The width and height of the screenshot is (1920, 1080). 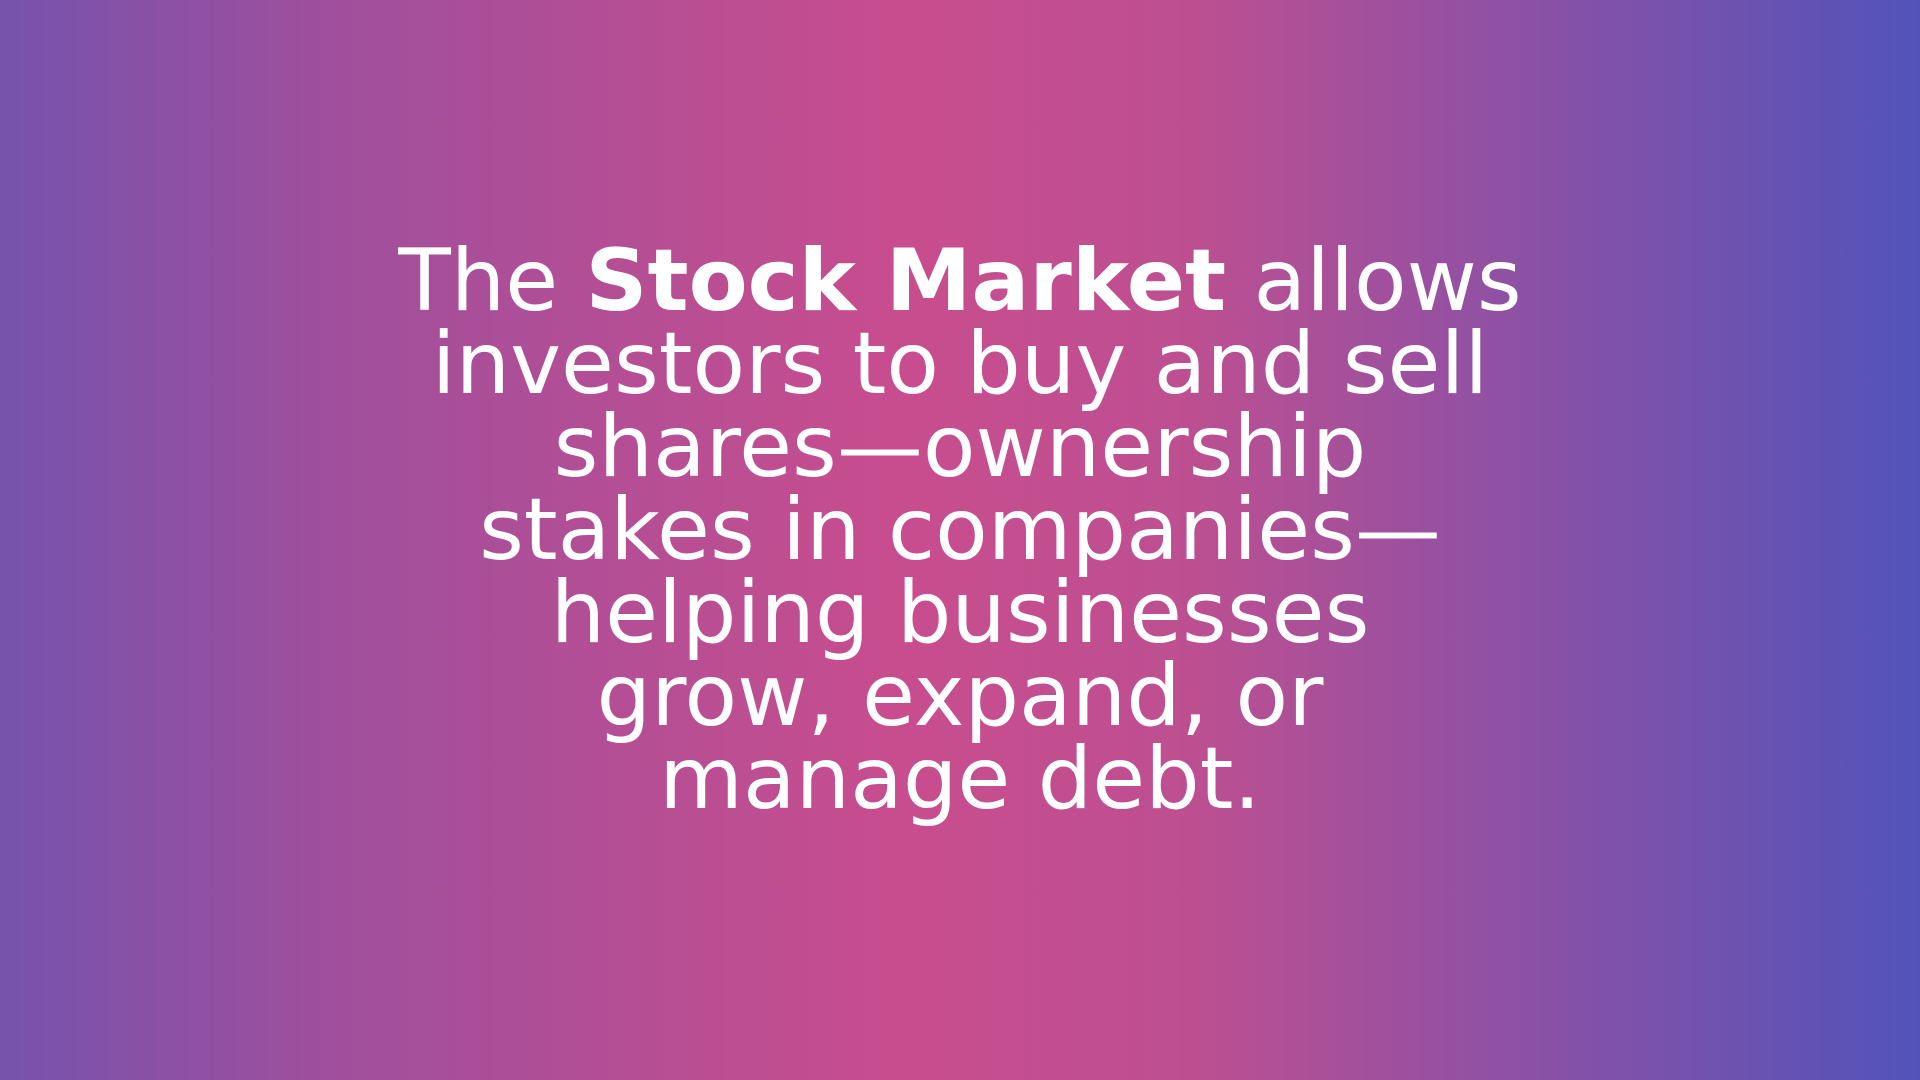 I want to click on headline-emphasis: Stock Market, so click(x=906, y=281).